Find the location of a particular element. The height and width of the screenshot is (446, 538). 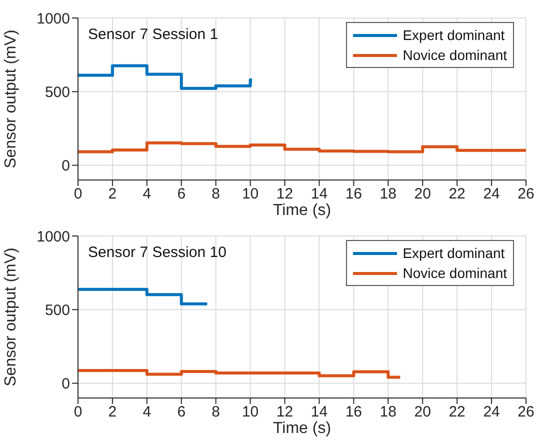

text: Sensor 7 Session 10 is located at coordinates (157, 252).